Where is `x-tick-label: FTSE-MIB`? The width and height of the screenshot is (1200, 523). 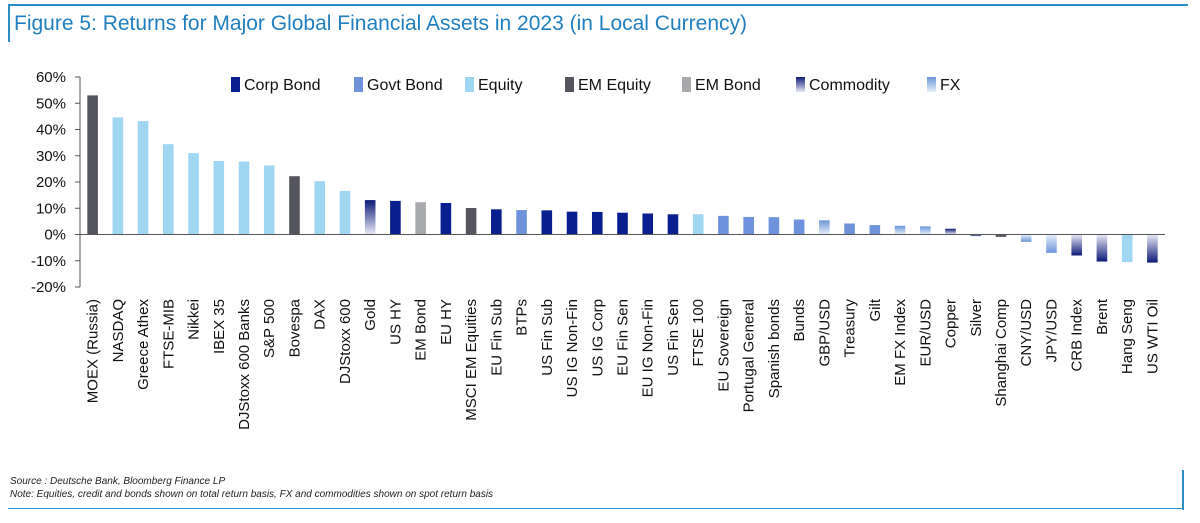 x-tick-label: FTSE-MIB is located at coordinates (168, 334).